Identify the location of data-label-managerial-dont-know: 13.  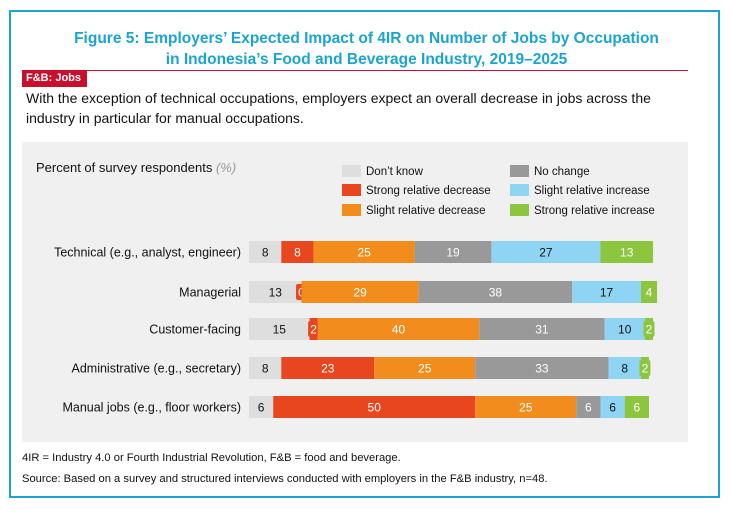
(276, 293).